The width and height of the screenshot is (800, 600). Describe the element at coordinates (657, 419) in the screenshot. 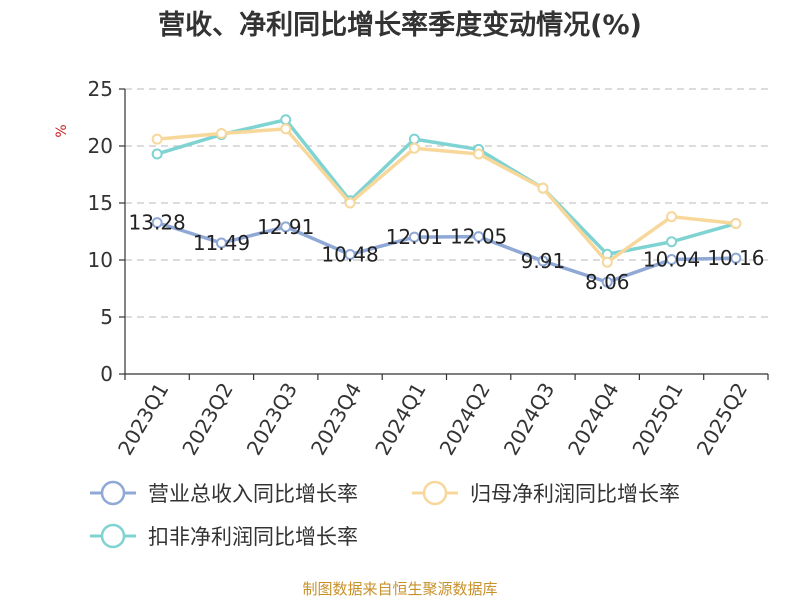

I see `x-category-label: 2025Q1` at that location.